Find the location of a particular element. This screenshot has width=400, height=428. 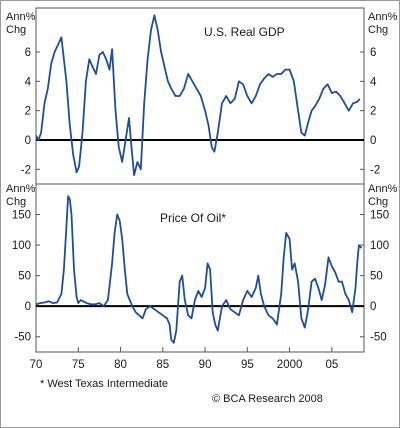

oil-left-unit-line1: Ann% is located at coordinates (21, 189).